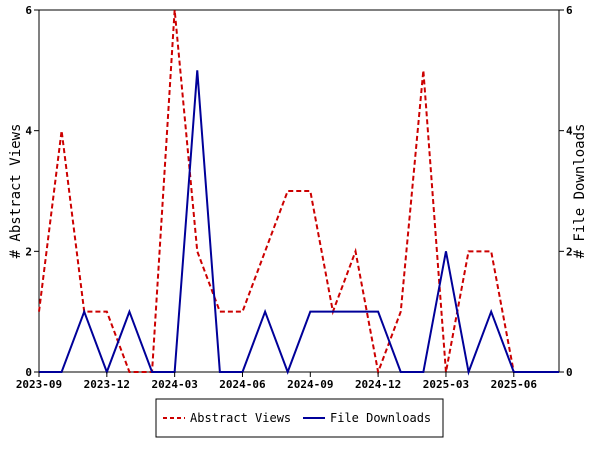  I want to click on legend: Abstract Views File Downloads, so click(299, 418).